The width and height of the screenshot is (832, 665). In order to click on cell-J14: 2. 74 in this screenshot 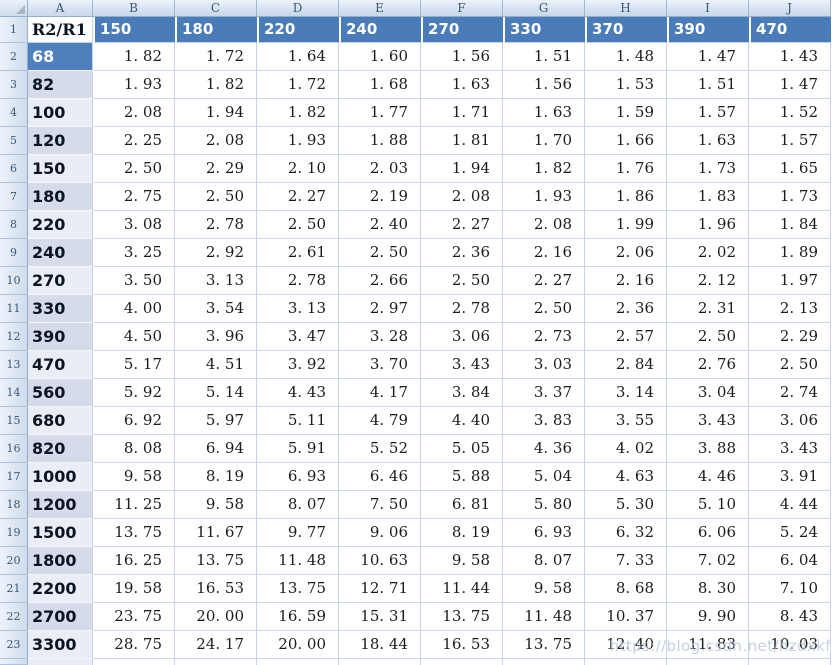, I will do `click(790, 393)`.